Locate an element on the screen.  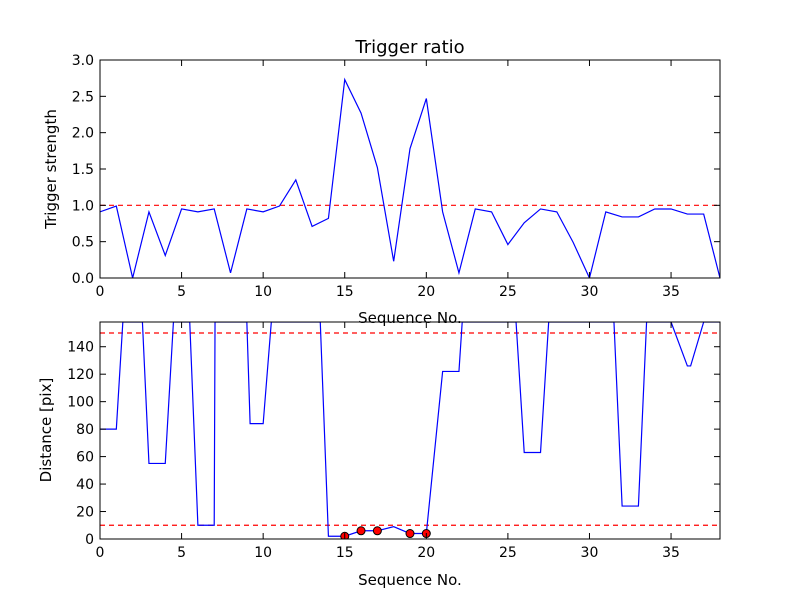
y-axis-label: Trigger strength is located at coordinates (51, 169).